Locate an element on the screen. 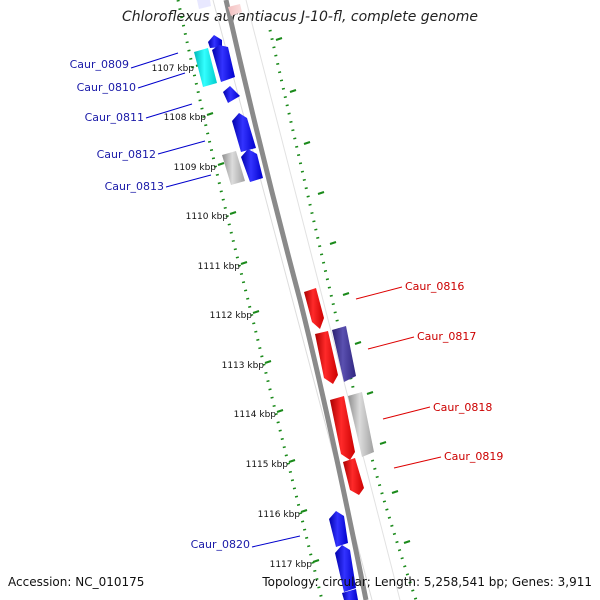  gene-caur-0813-pseudo is located at coordinates (233, 168).